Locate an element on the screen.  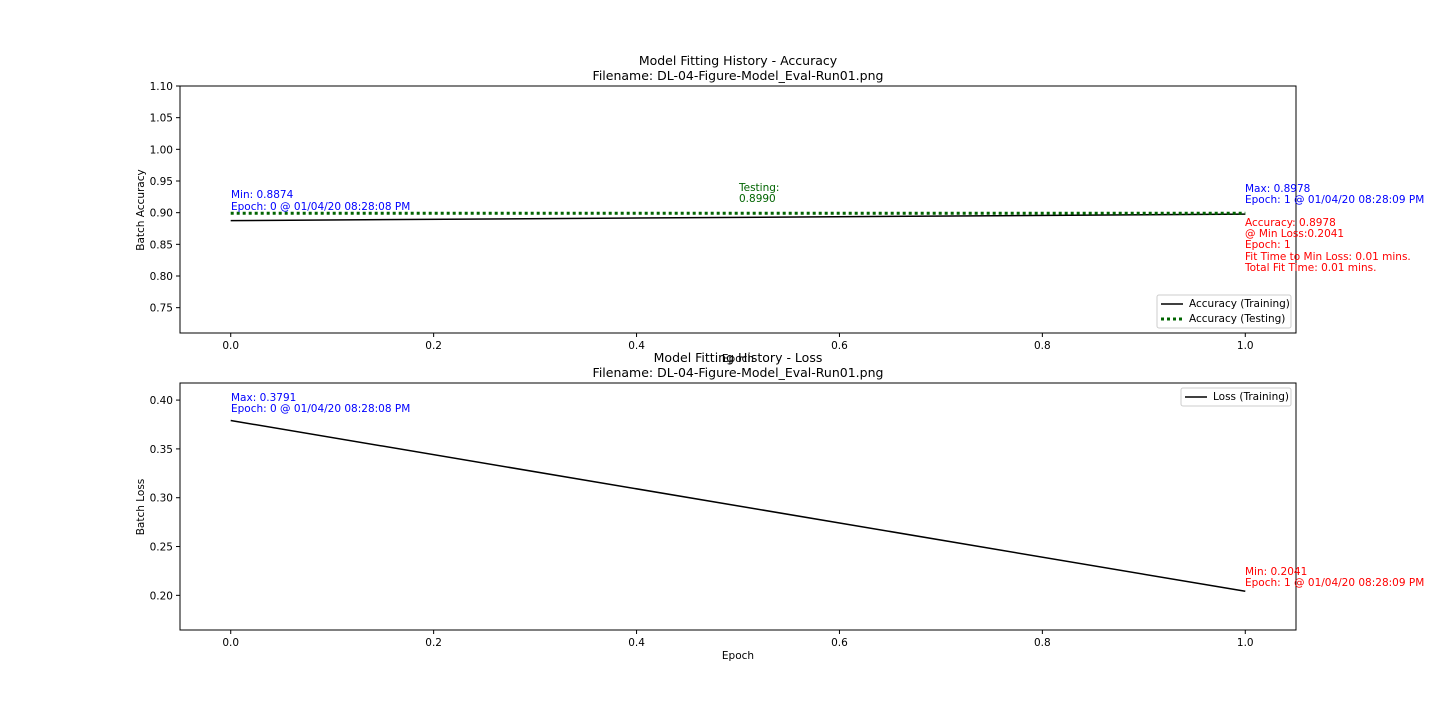
loss-max-epoch-text: Epoch: 0 @ 01/04/20 08:28:08 PM is located at coordinates (320, 409).